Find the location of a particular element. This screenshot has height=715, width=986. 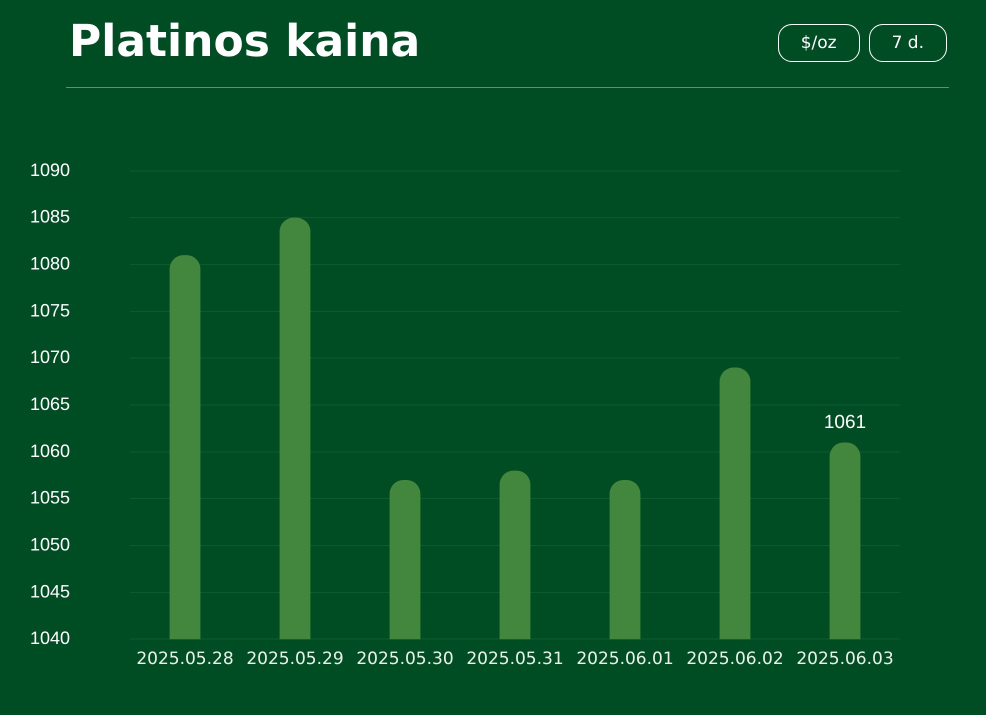

x-tick-label: 2025.05.28 is located at coordinates (185, 658).